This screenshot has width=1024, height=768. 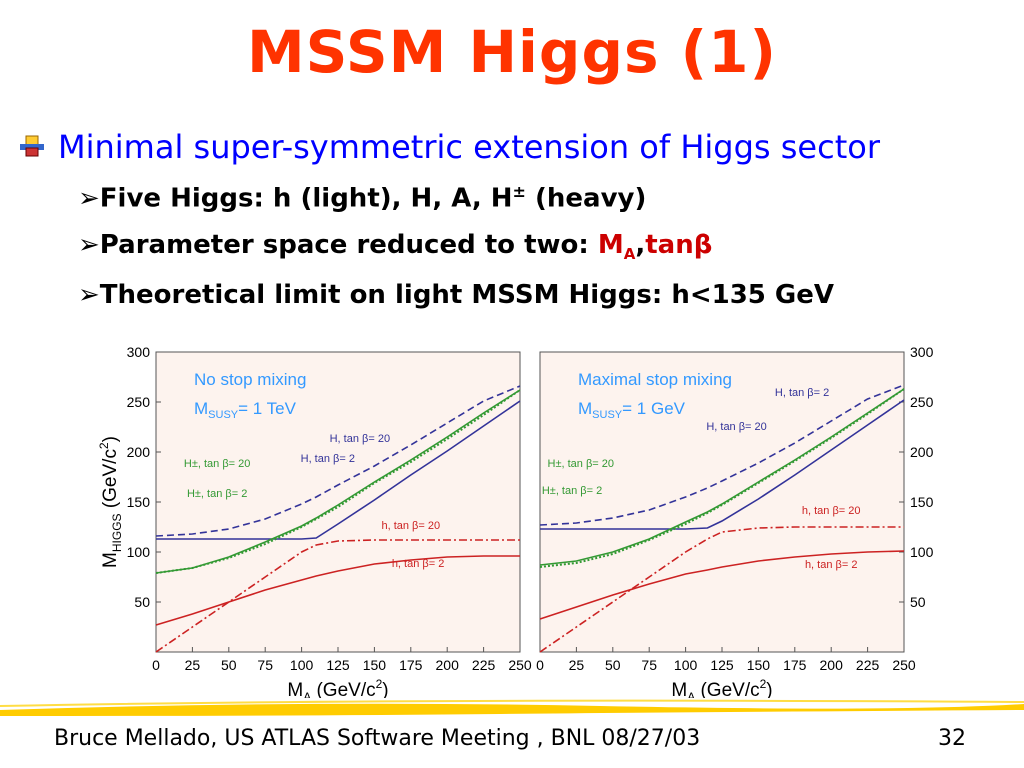 What do you see at coordinates (32, 146) in the screenshot?
I see `bullet-cube-icon` at bounding box center [32, 146].